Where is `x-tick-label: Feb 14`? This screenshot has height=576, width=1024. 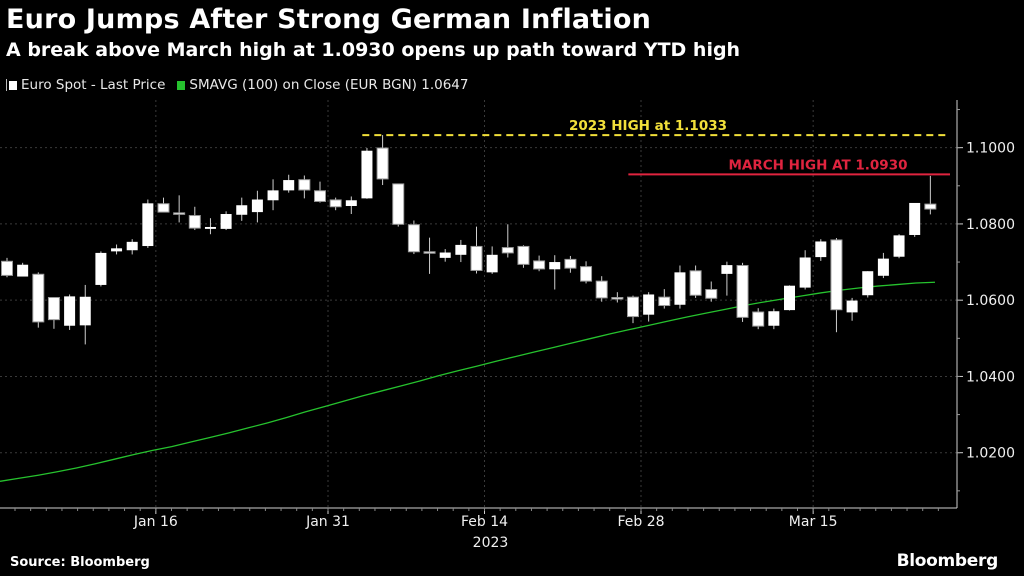 x-tick-label: Feb 14 is located at coordinates (484, 522).